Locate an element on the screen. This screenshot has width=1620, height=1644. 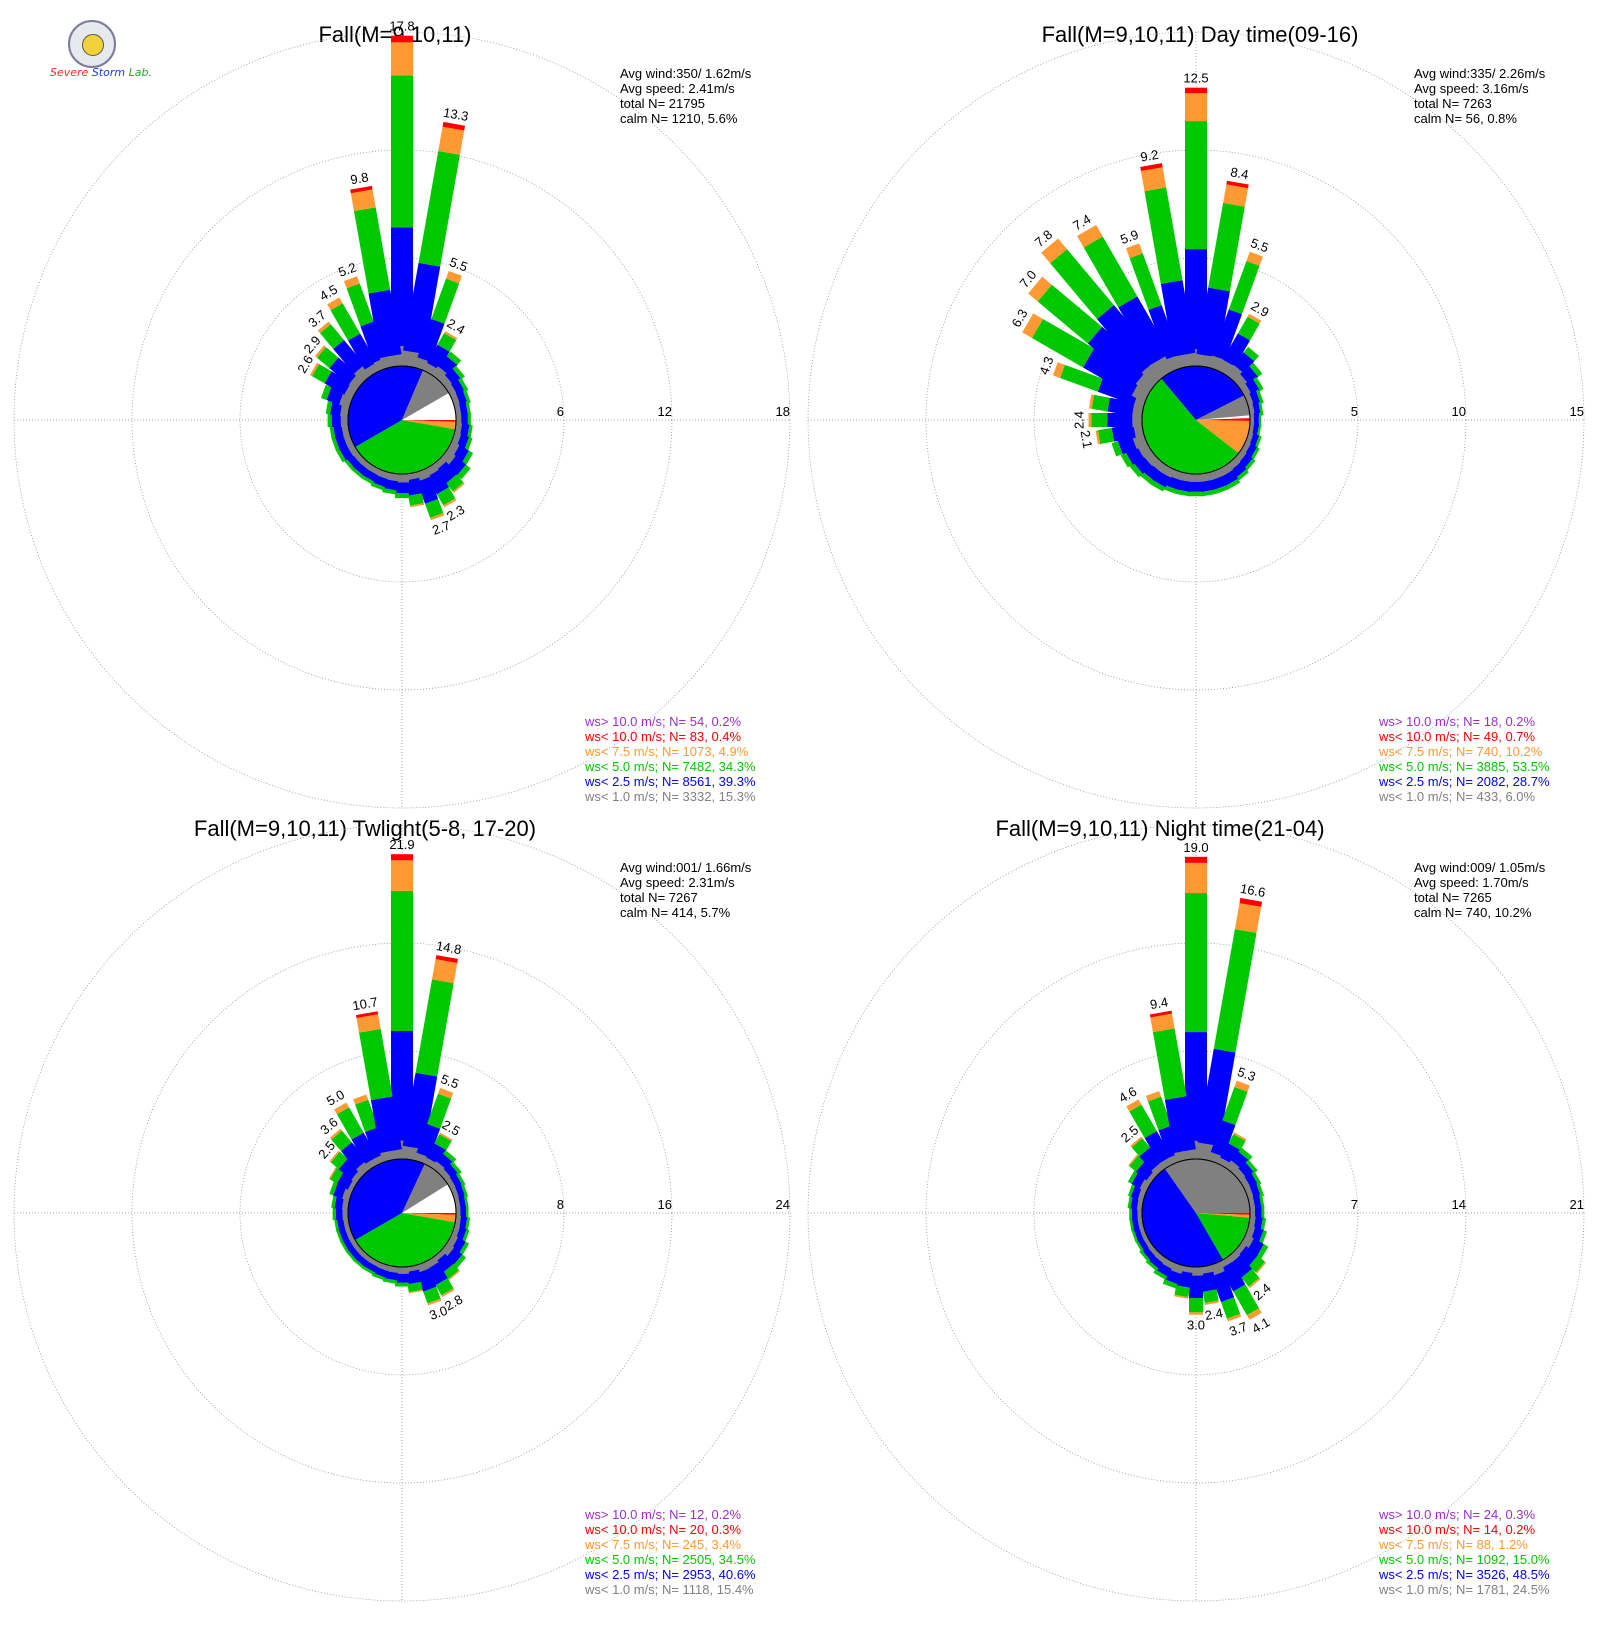
range-ring is located at coordinates (402, 1213).